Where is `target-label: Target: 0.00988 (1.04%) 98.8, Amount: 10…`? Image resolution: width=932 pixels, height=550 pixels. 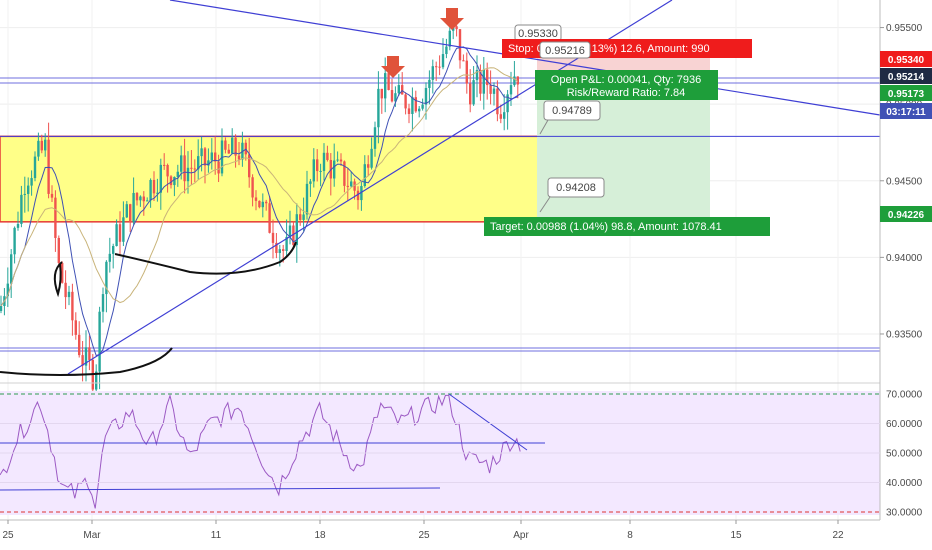 target-label: Target: 0.00988 (1.04%) 98.8, Amount: 10… is located at coordinates (627, 226).